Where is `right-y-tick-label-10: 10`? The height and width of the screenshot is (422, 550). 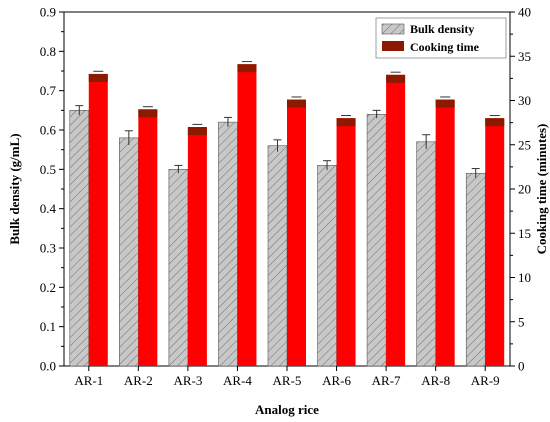
right-y-tick-label-10: 10 is located at coordinates (524, 277).